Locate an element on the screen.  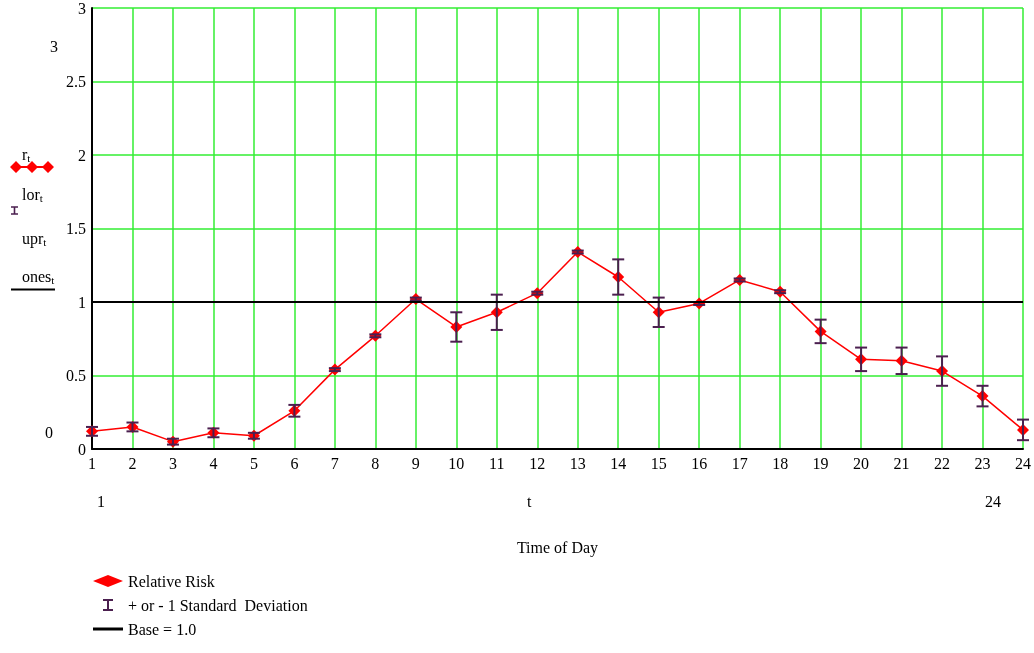
legend-label: Base = 1.0 is located at coordinates (162, 629).